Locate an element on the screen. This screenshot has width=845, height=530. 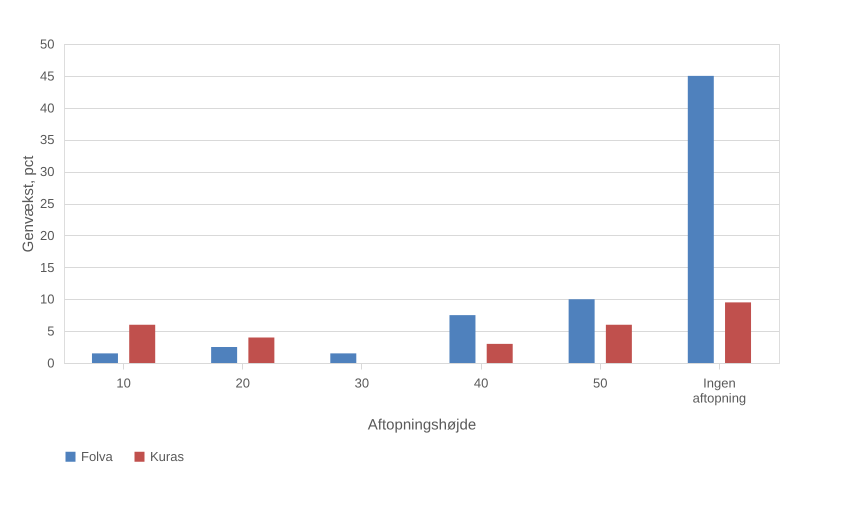
x-axis-title: Aftopningshøjde is located at coordinates (422, 425).